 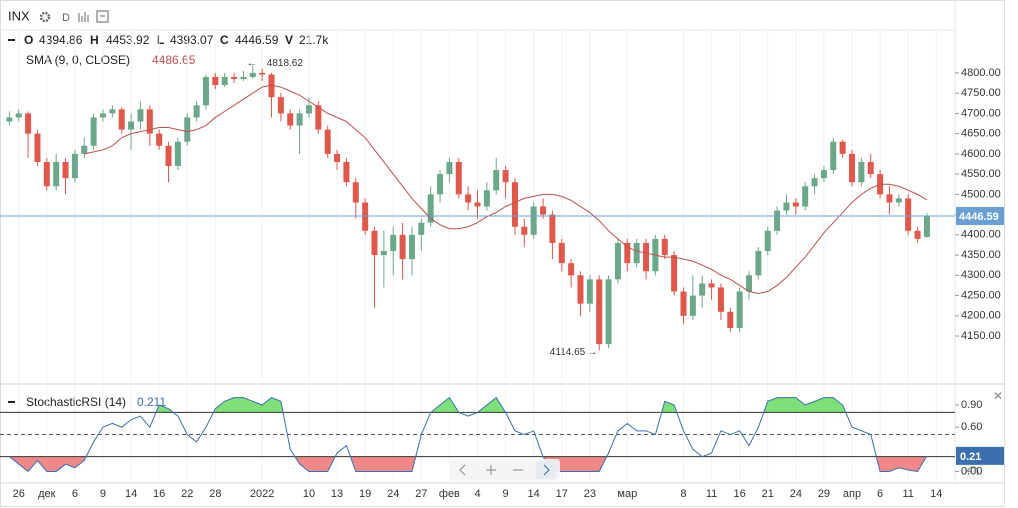 I want to click on x-tick-label: апр, so click(x=852, y=494).